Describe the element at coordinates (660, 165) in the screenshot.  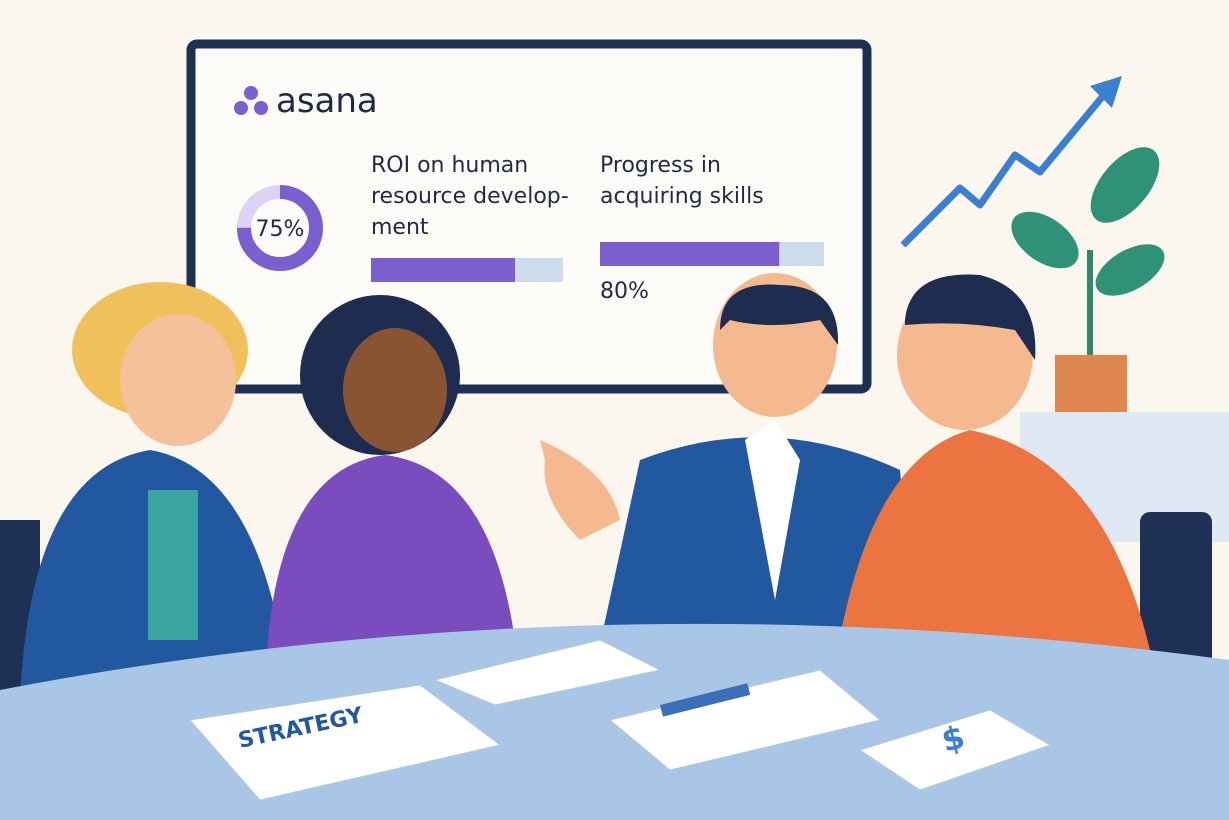
I see `metric-title: Progress in` at that location.